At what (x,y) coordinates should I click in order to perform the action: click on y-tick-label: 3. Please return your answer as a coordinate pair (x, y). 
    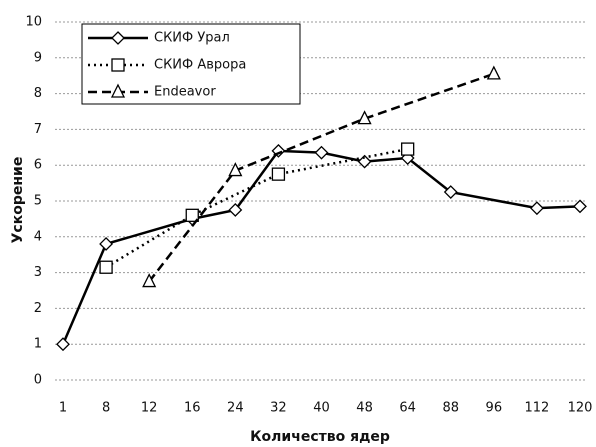
    Looking at the image, I should click on (38, 272).